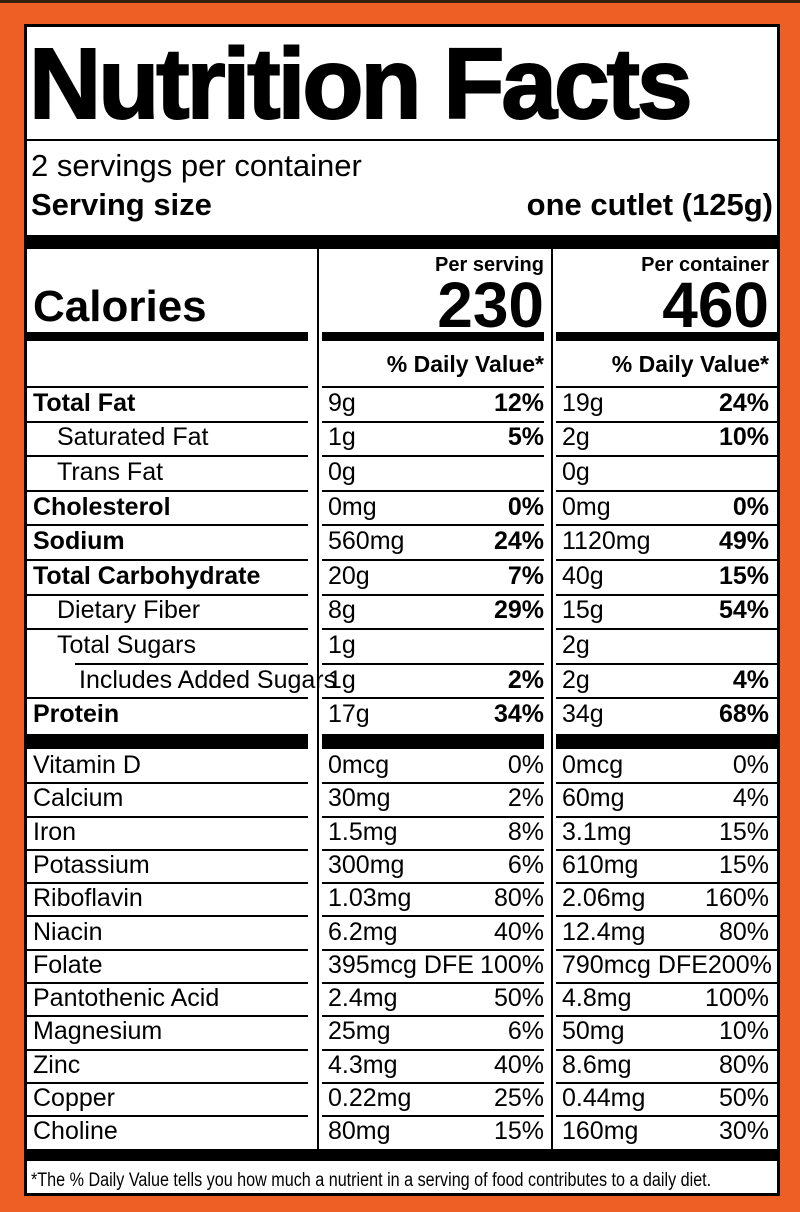 The width and height of the screenshot is (800, 1212). Describe the element at coordinates (363, 998) in the screenshot. I see `serving-amount: 2.4mg` at that location.